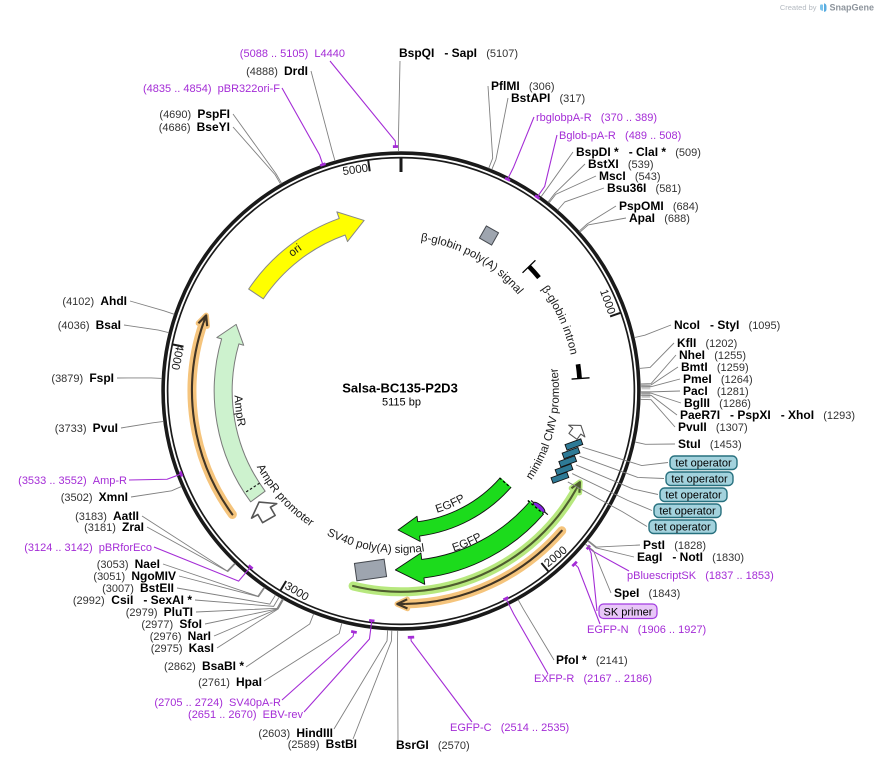  I want to click on svg-text: EGFP-N (1906 .. 1927), so click(646, 630).